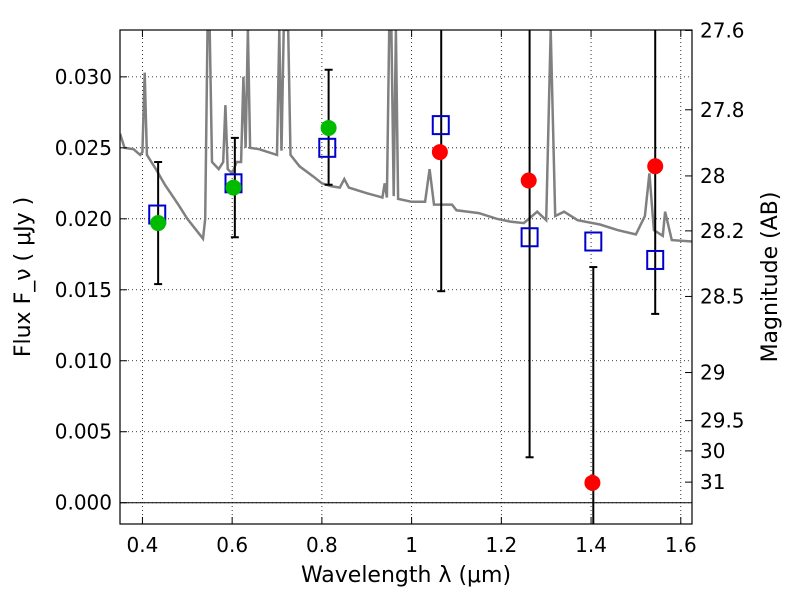 This screenshot has width=800, height=600. What do you see at coordinates (770, 277) in the screenshot?
I see `right-axis-title: Magnitude (AB)` at bounding box center [770, 277].